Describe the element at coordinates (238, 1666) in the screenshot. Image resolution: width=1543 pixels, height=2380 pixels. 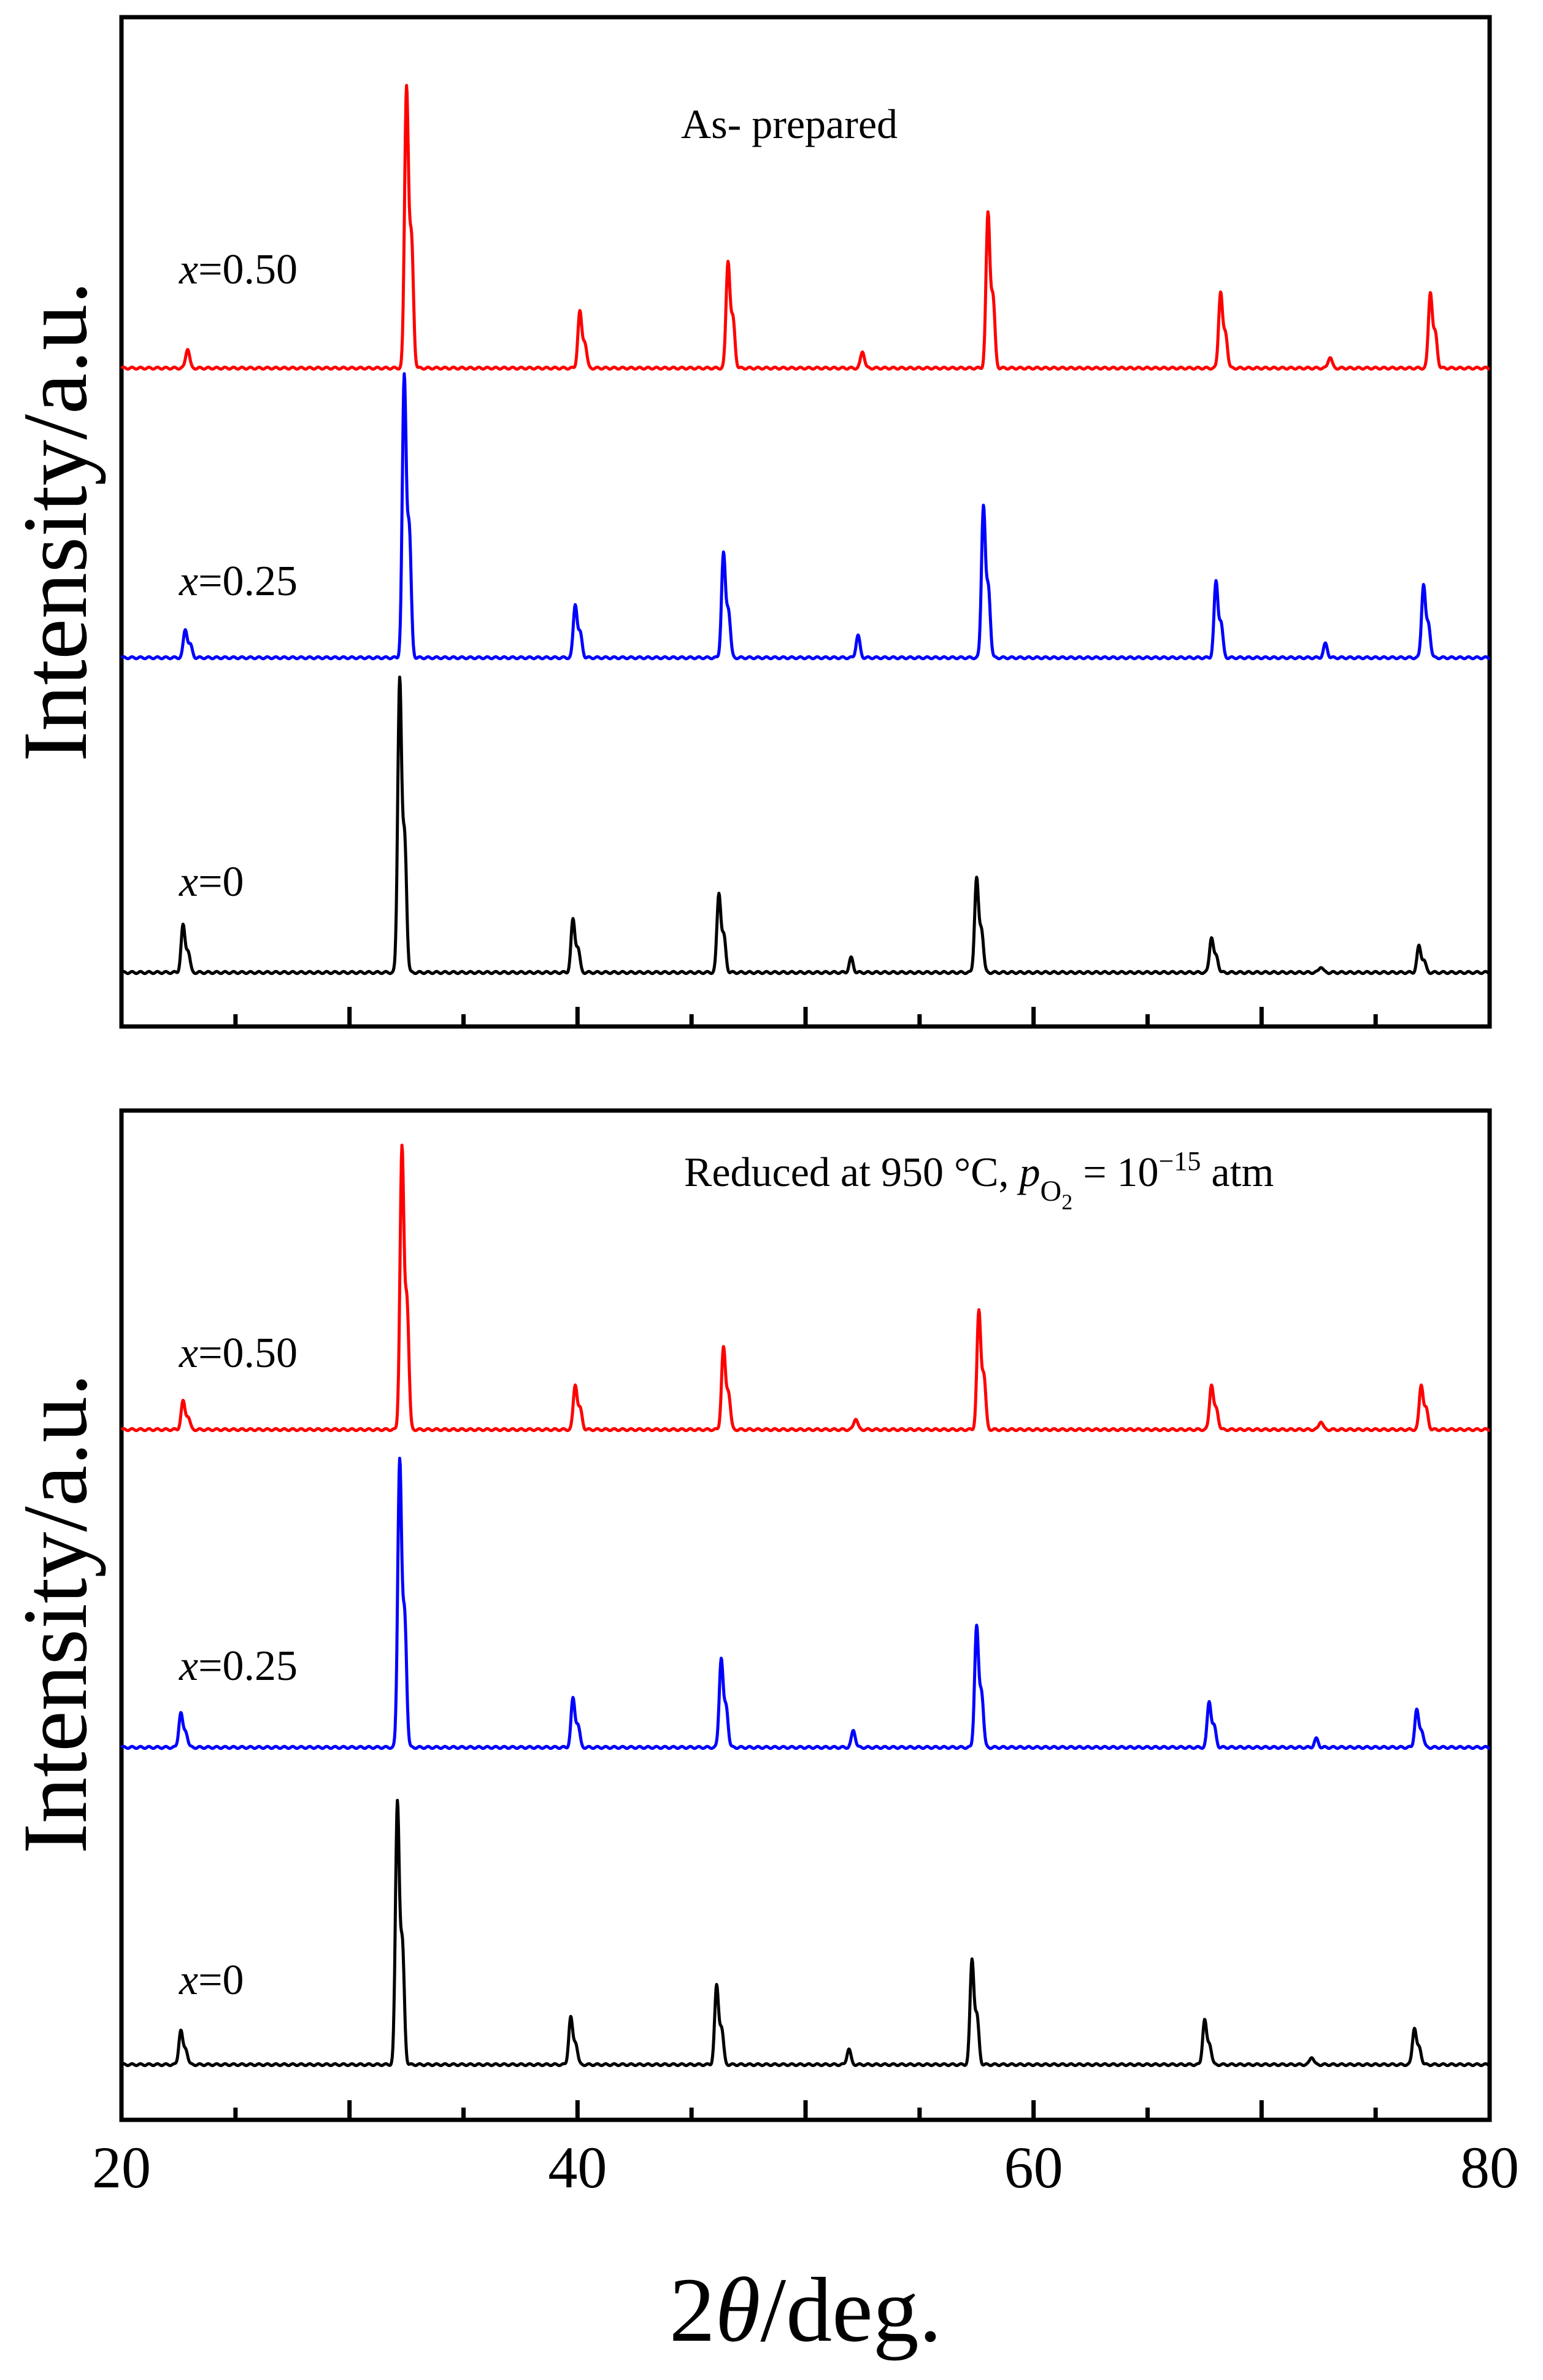
I see `bottom-label-x025: x=0.25` at that location.